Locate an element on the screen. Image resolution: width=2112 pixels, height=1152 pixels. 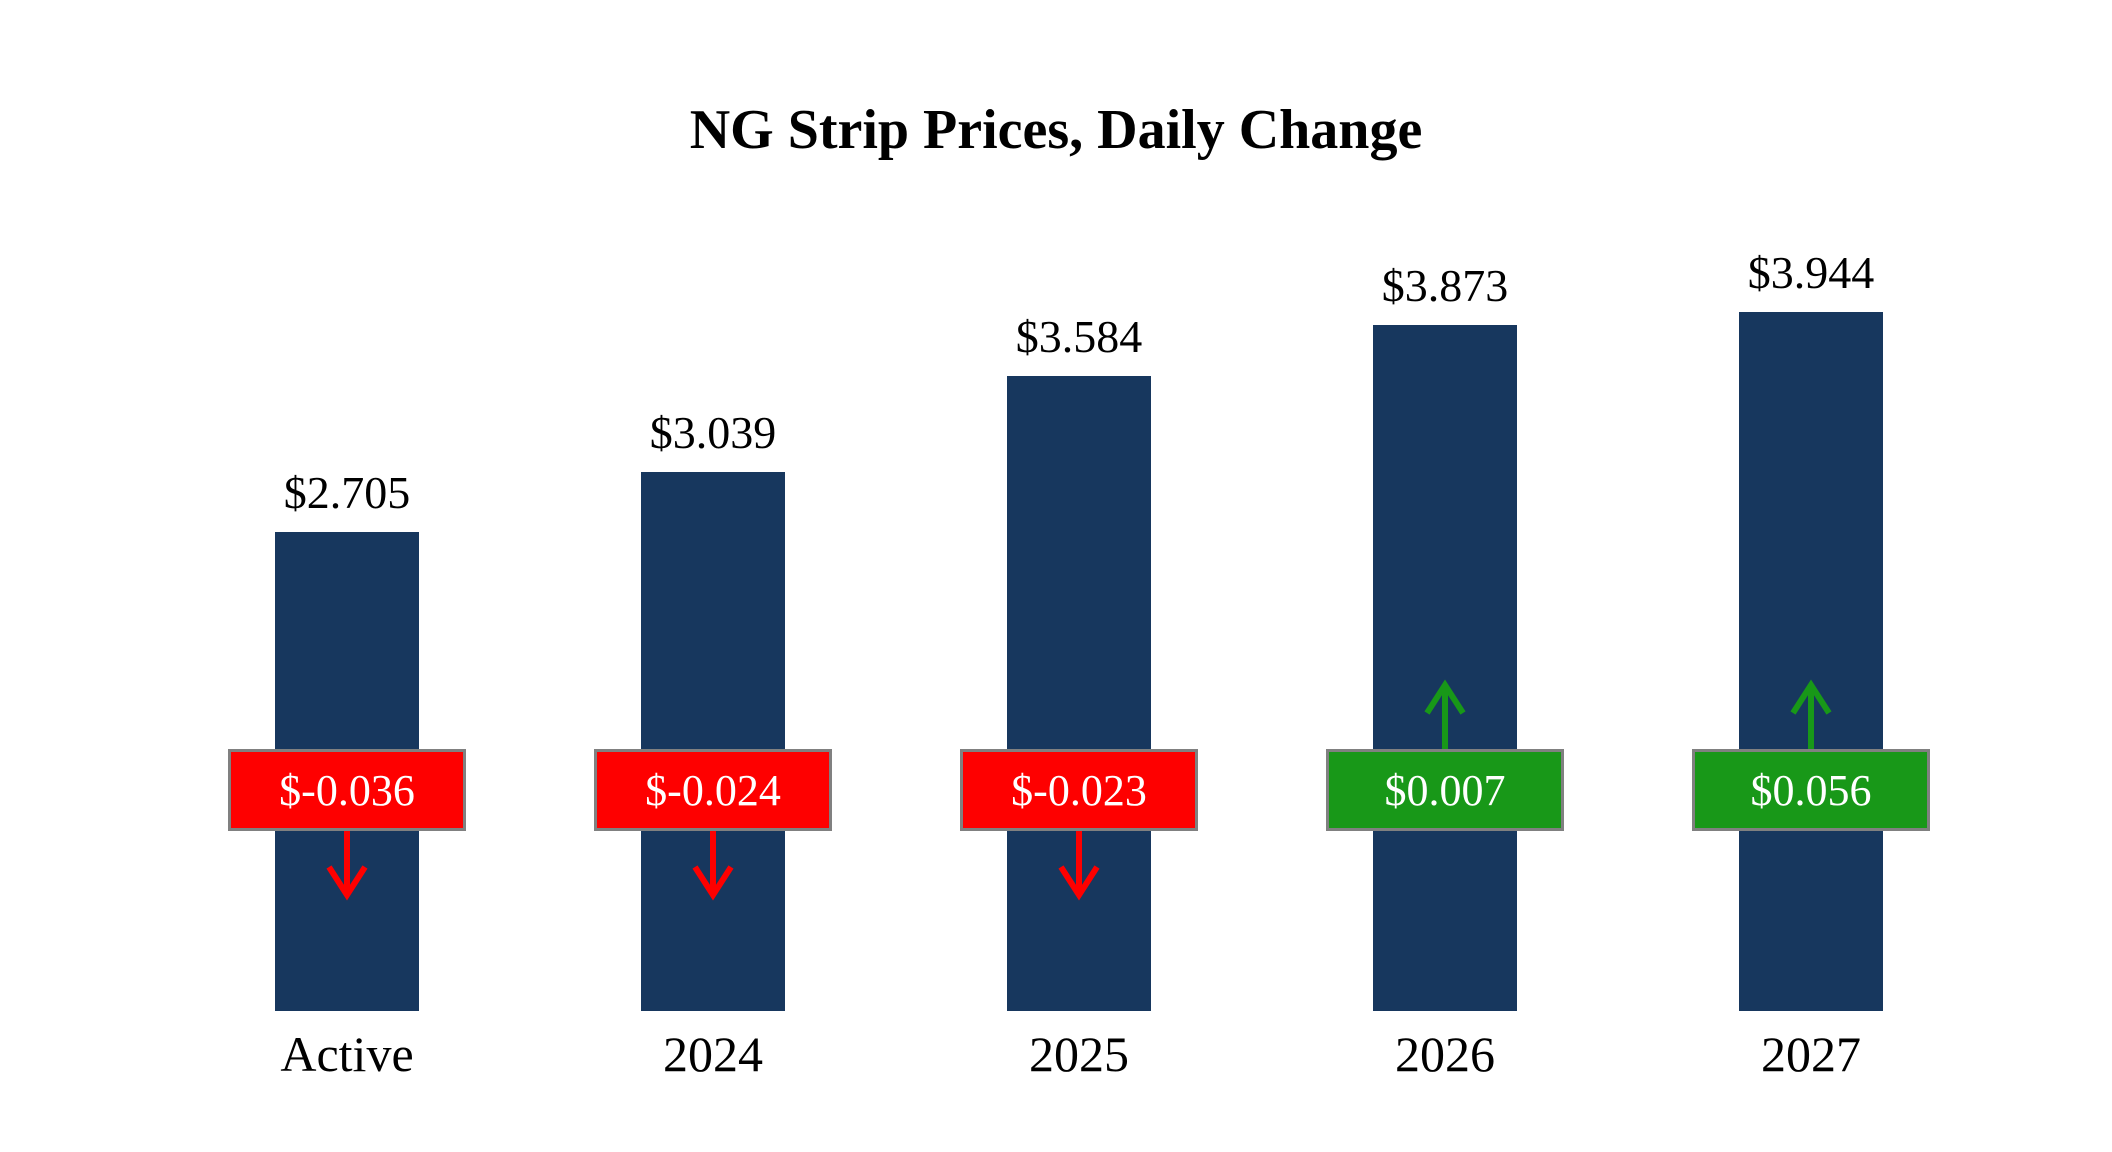
bar-value-label: $3.584 is located at coordinates (1079, 336).